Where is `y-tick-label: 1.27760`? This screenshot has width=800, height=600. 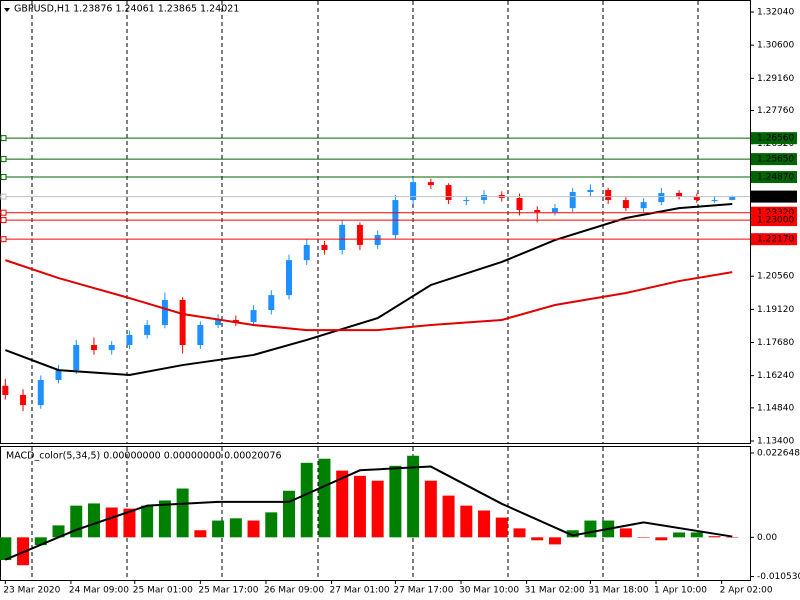 y-tick-label: 1.27760 is located at coordinates (775, 111).